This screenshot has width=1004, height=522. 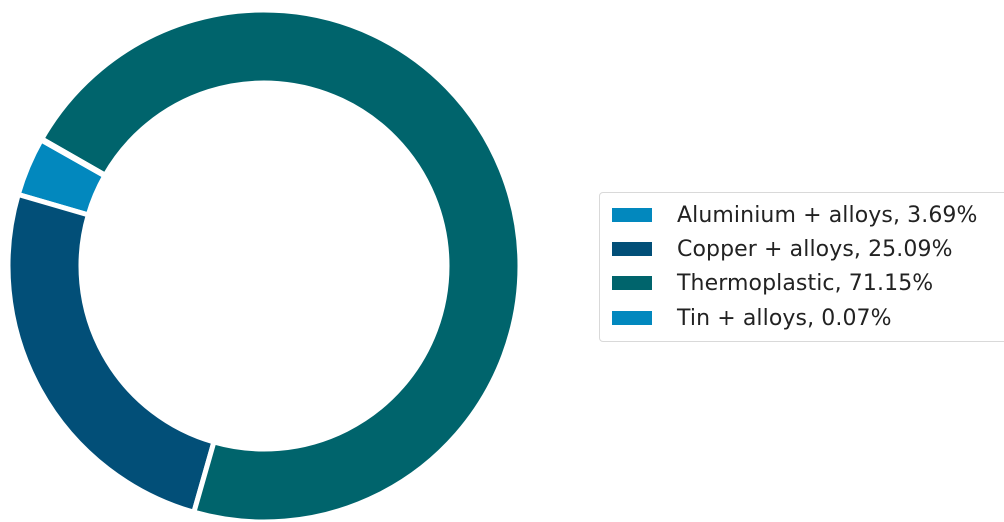 What do you see at coordinates (827, 215) in the screenshot?
I see `legend-label-aluminium: Aluminium + alloys, 3.69%` at bounding box center [827, 215].